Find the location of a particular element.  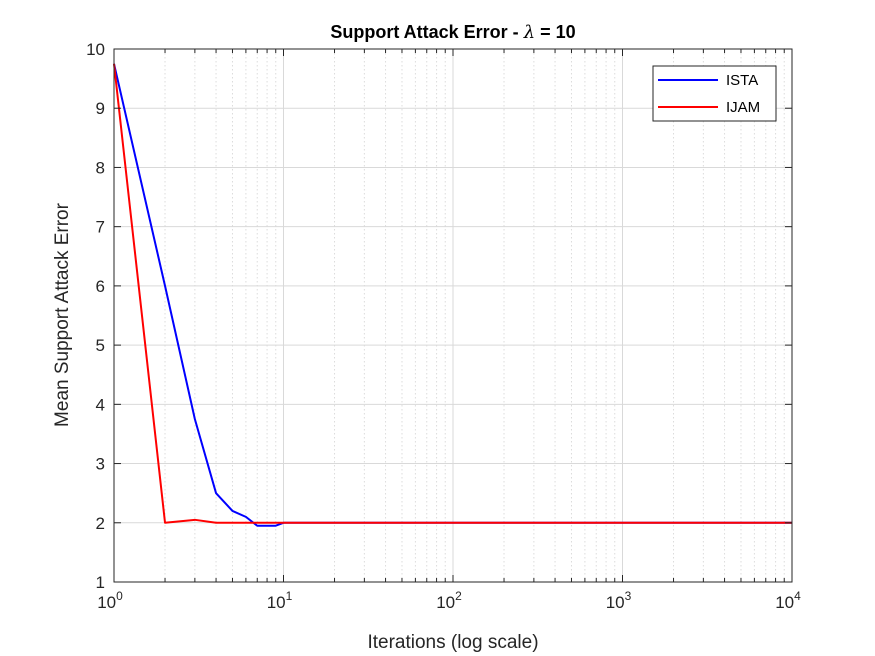

chart-title-symbol: λ is located at coordinates (529, 32).